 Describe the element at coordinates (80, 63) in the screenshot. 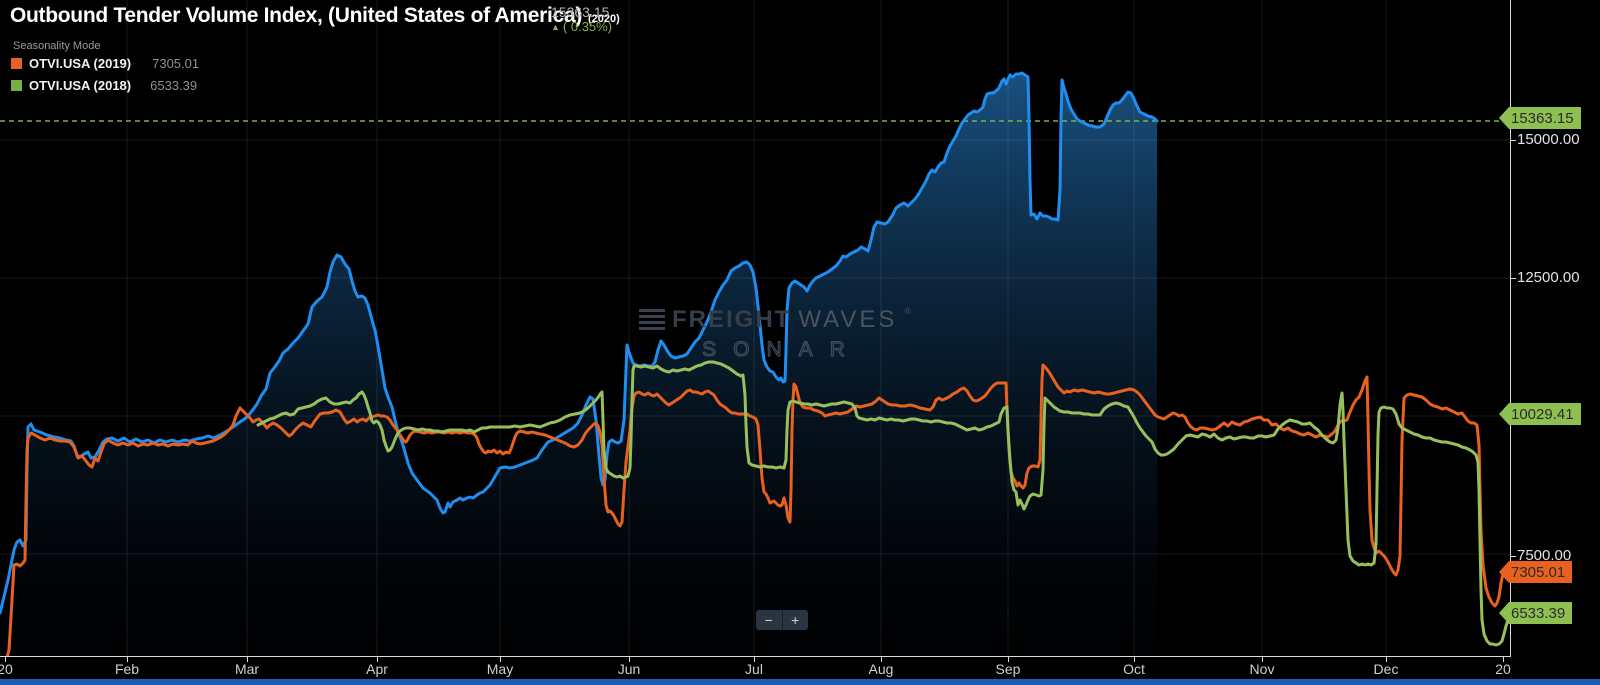

I see `legend-series-name: OTVI.USA (2019)` at that location.